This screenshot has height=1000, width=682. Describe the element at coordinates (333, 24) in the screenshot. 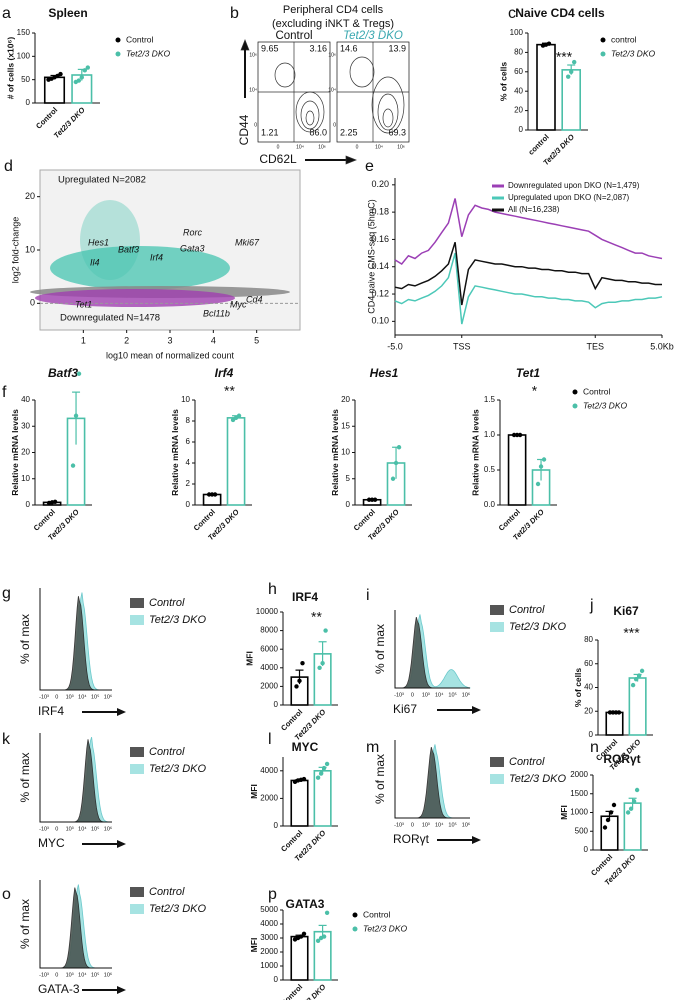

I see `flow-title: (excluding iNKT & Tregs)` at that location.